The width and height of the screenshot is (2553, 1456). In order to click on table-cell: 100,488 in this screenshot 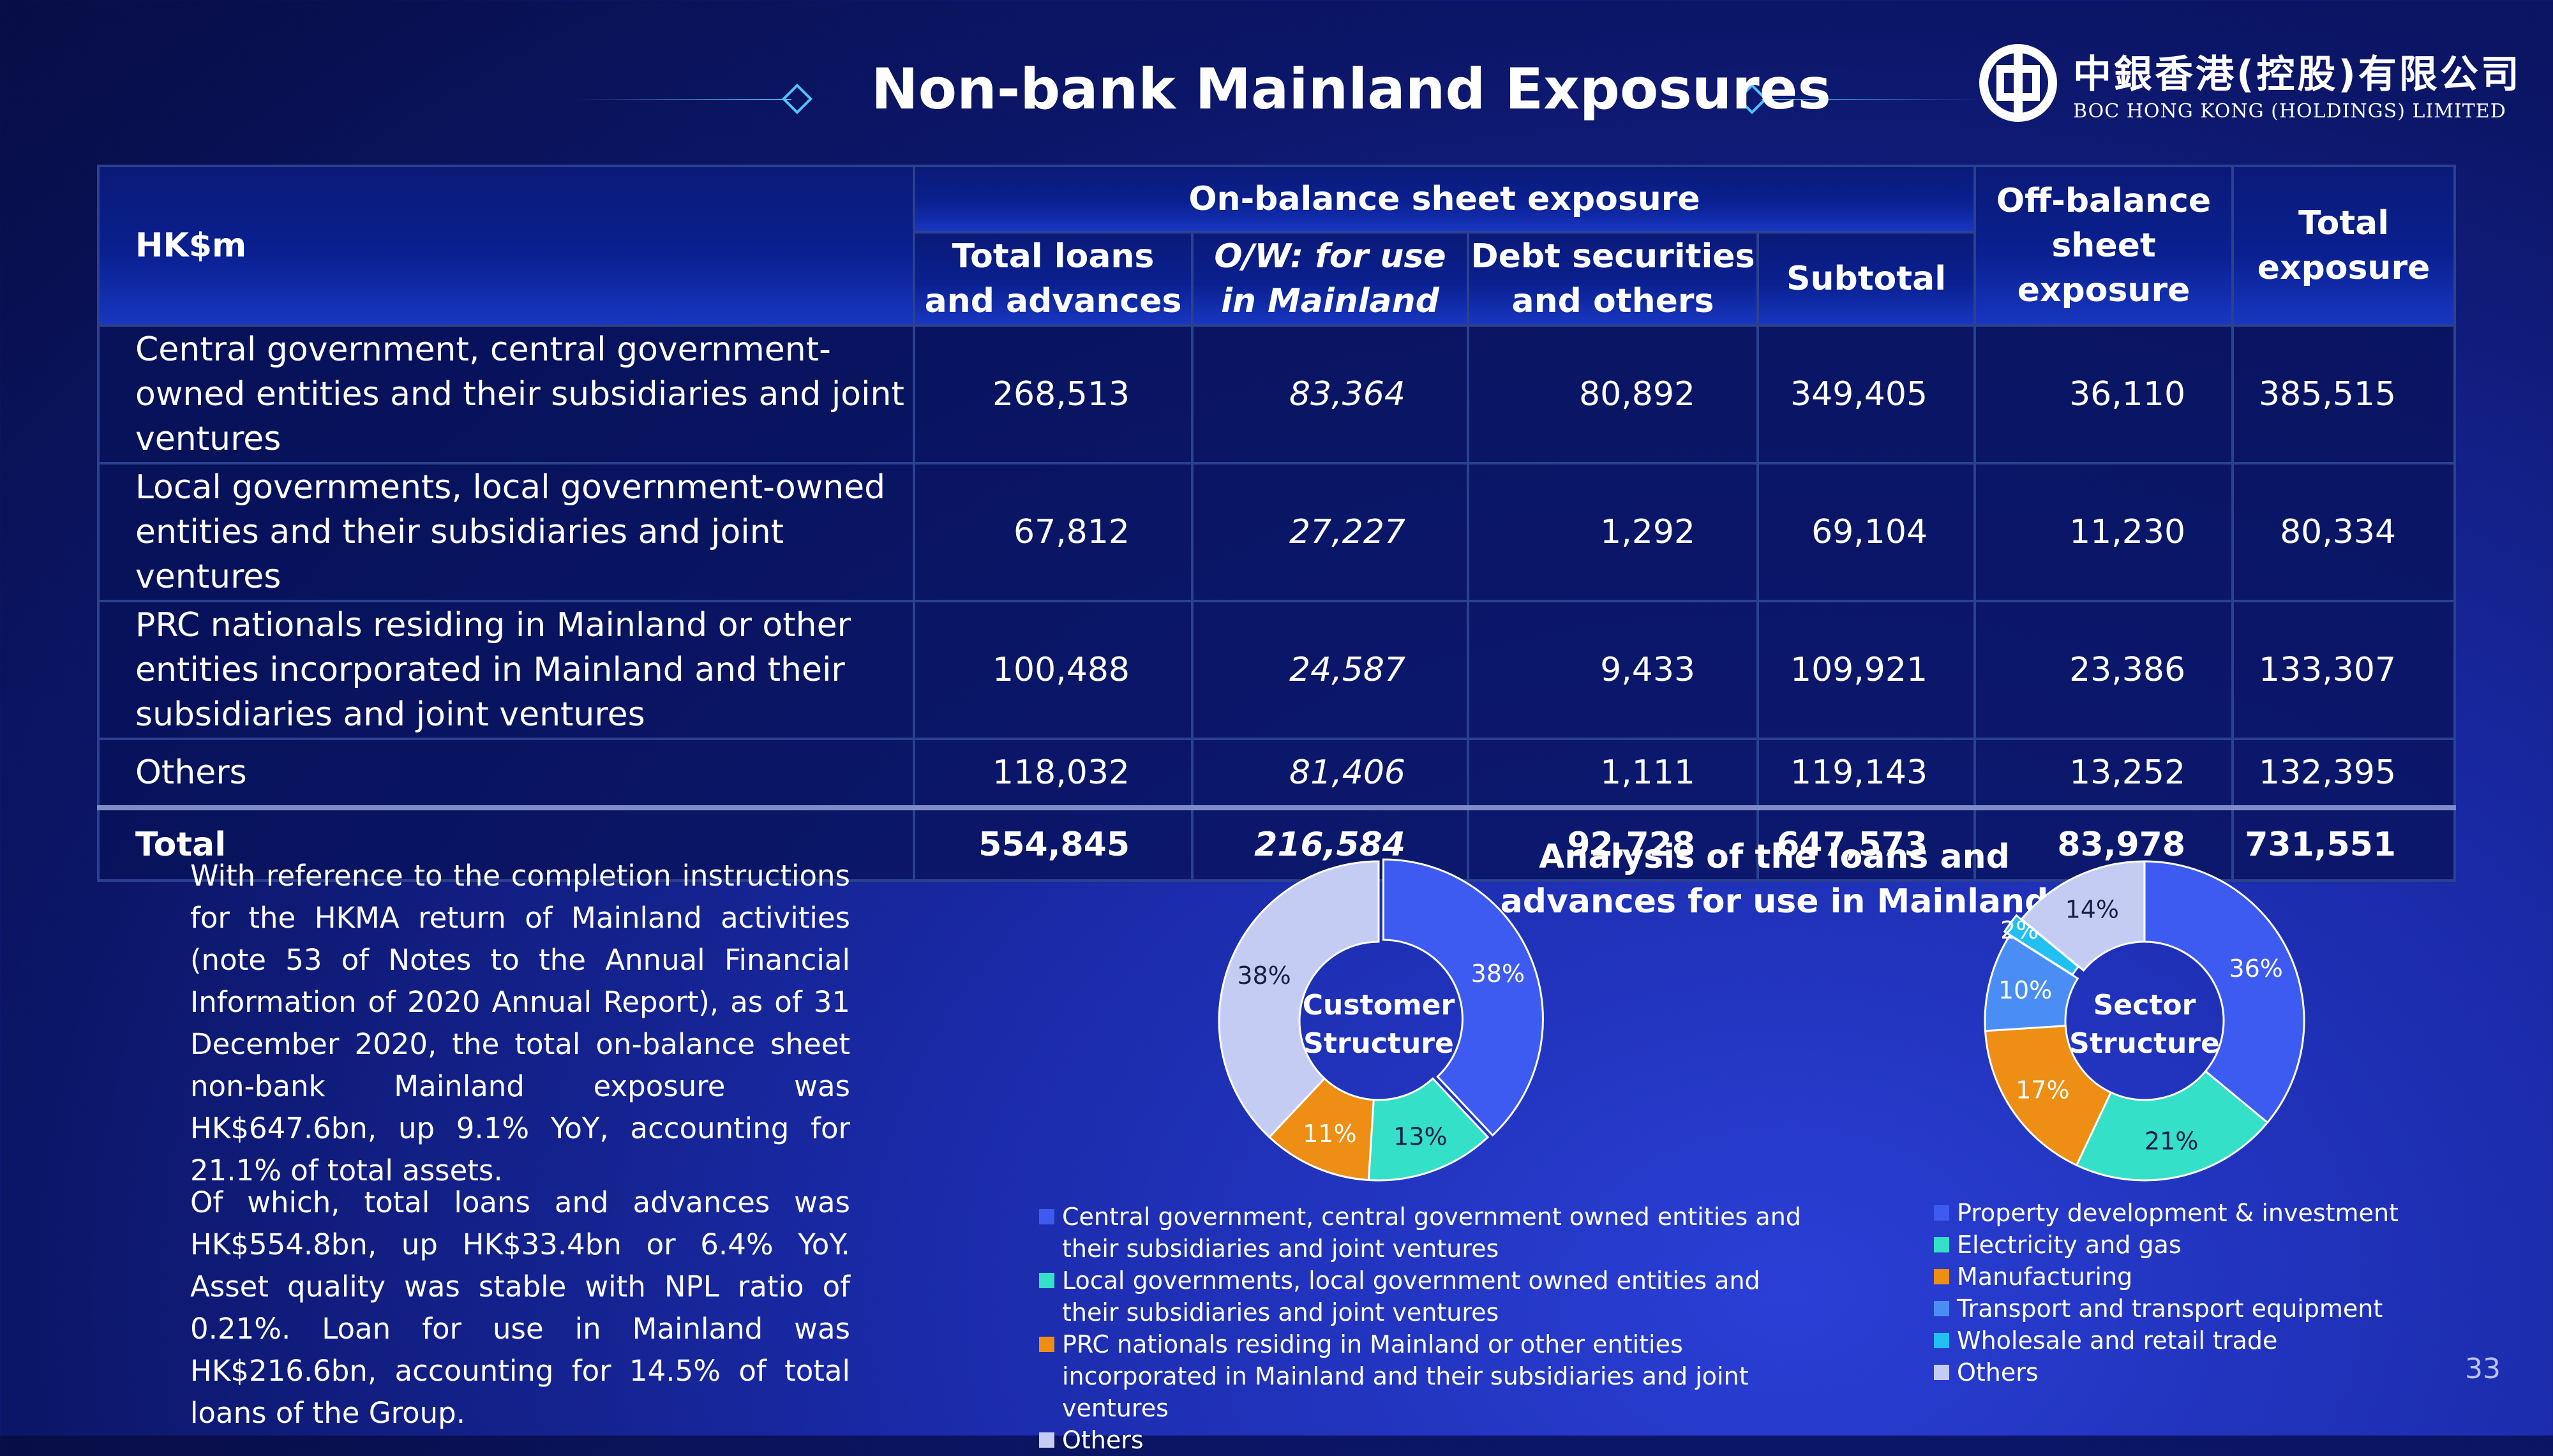, I will do `click(1053, 670)`.